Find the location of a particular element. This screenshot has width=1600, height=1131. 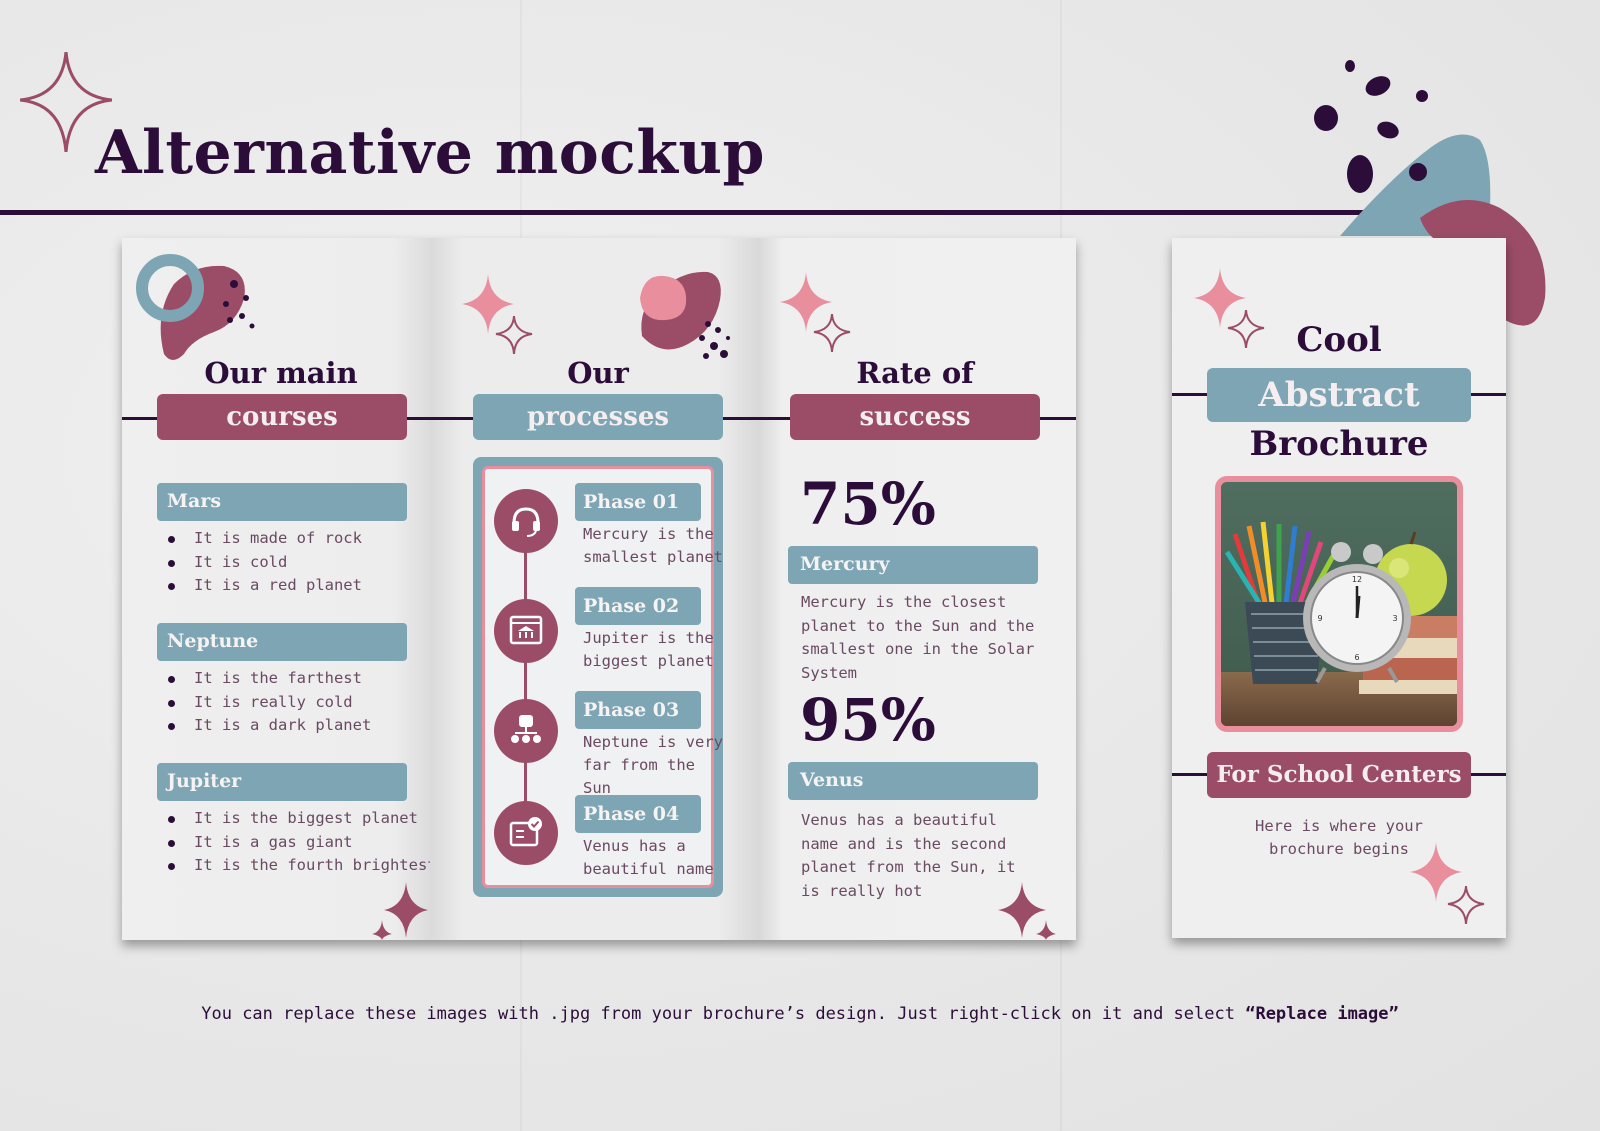

brochure-panel-success is located at coordinates (917, 589).